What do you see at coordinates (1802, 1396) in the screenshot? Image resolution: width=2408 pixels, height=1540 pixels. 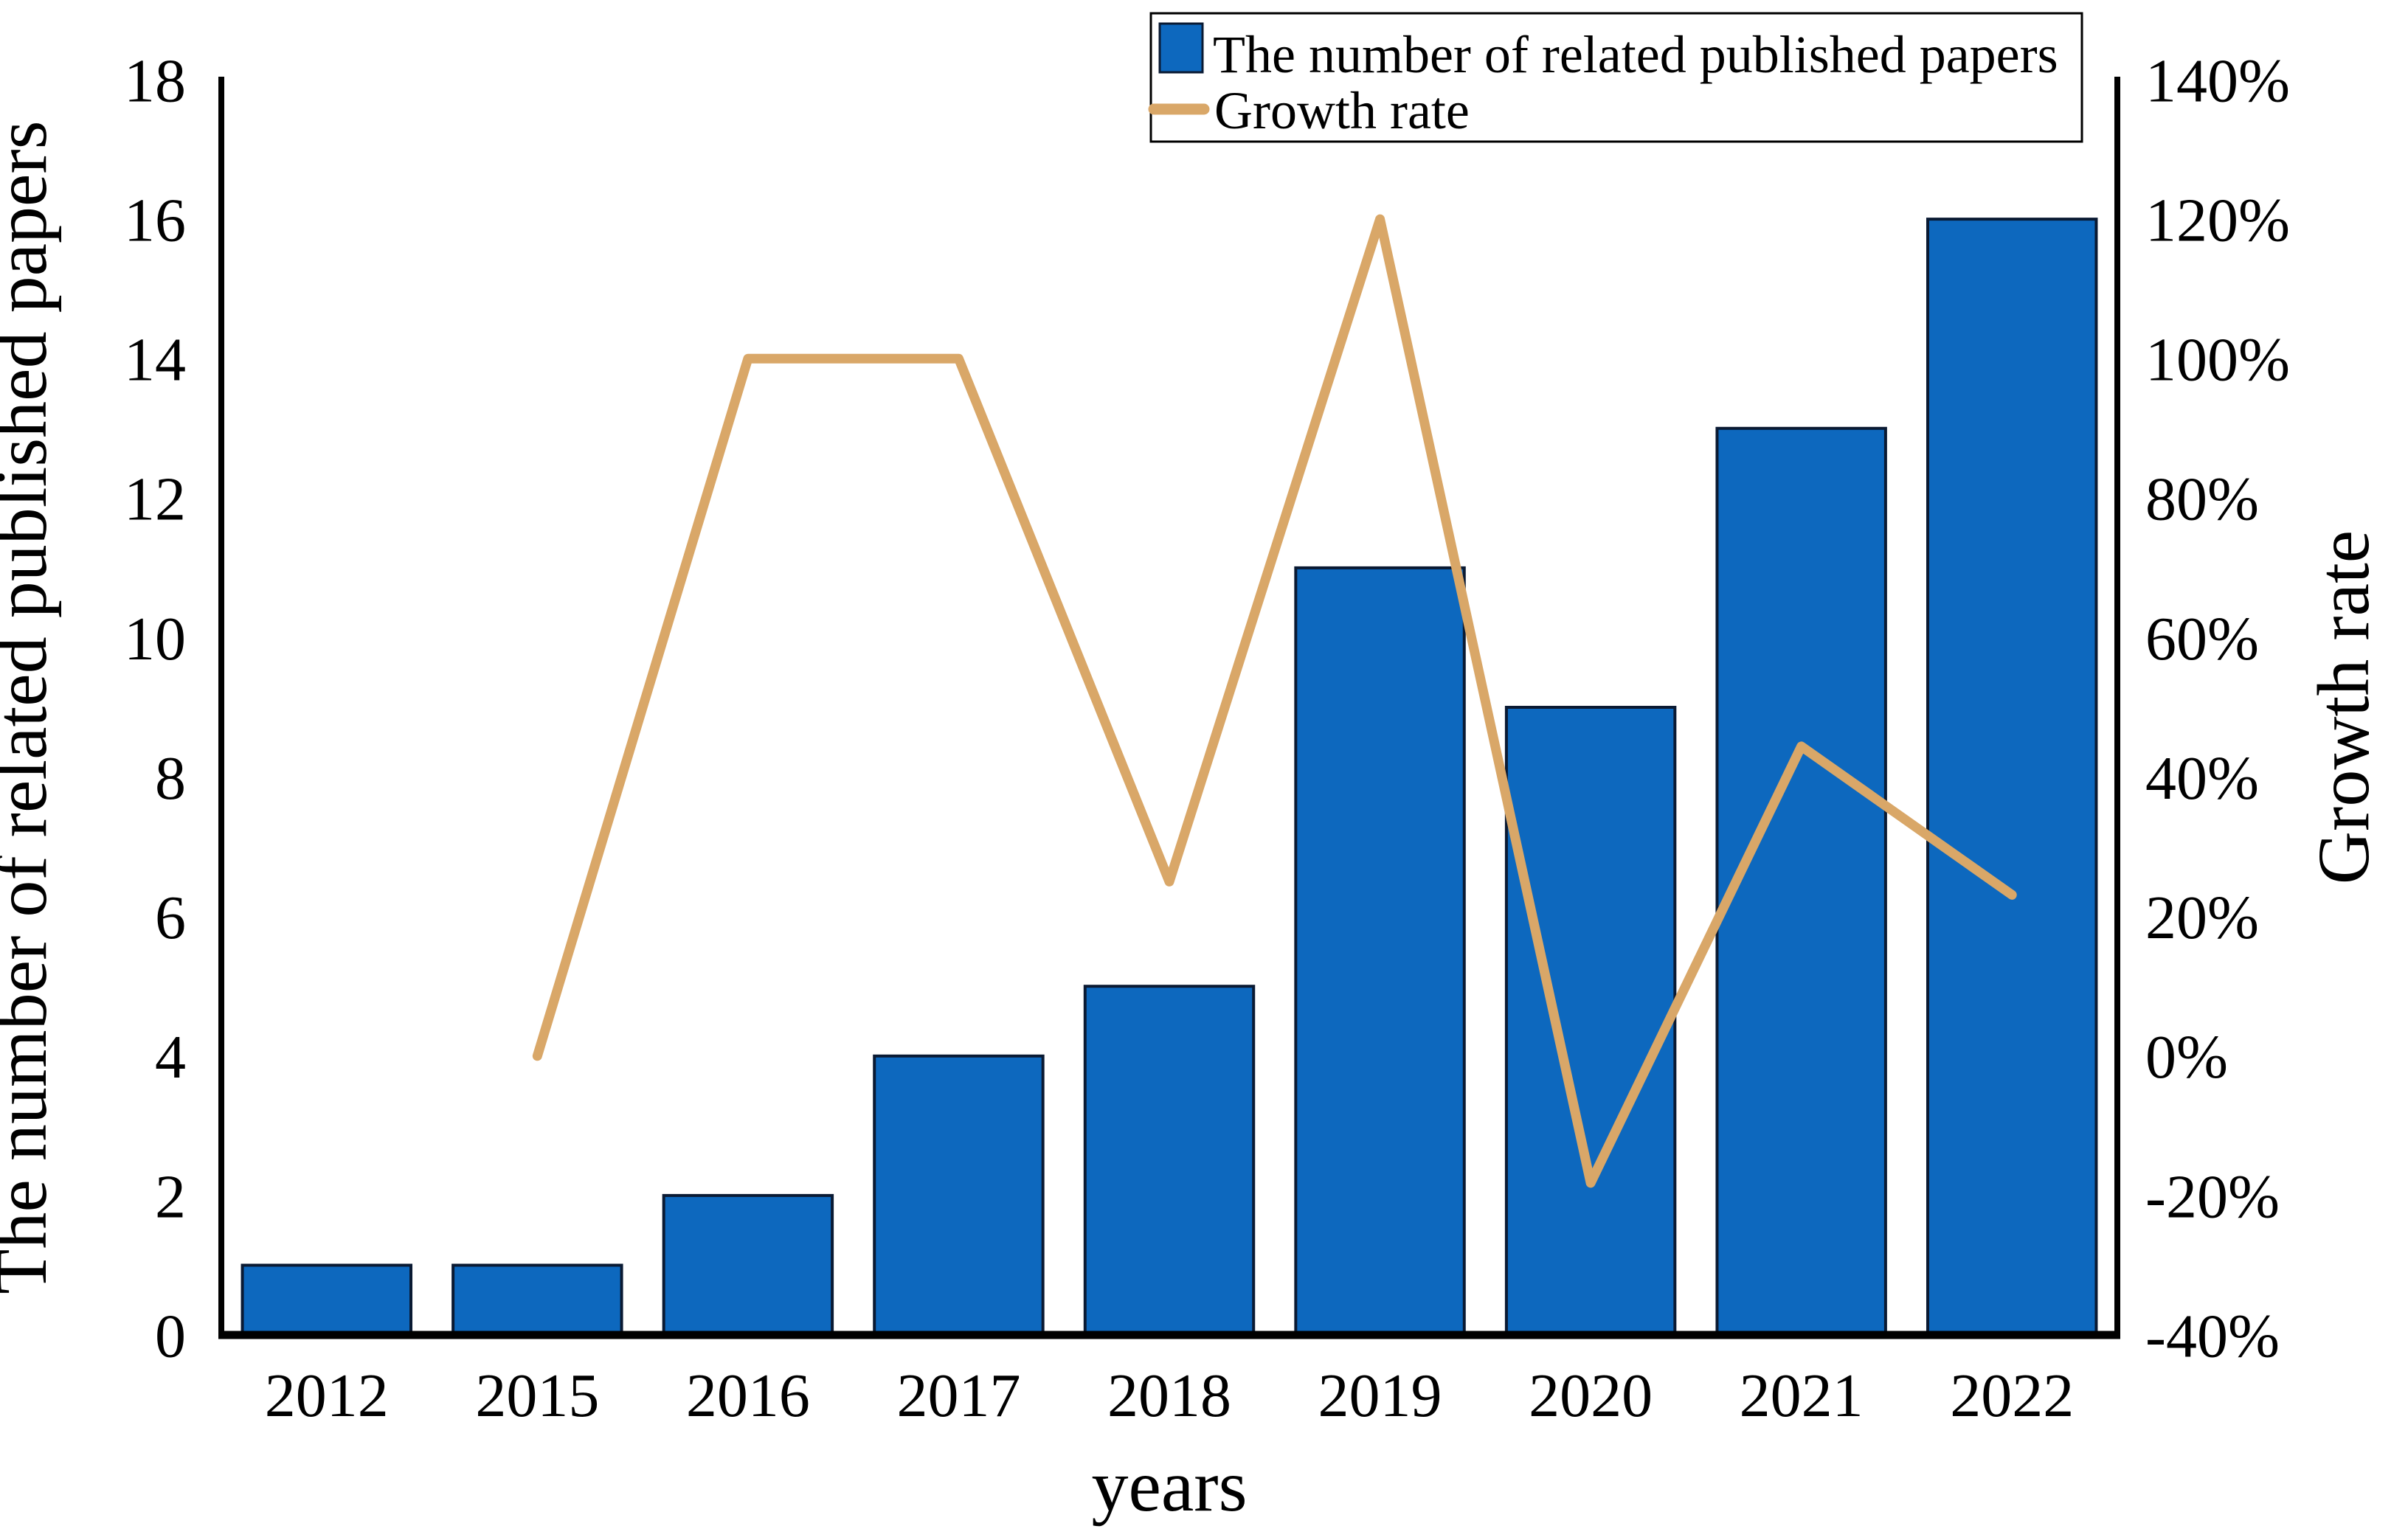 I see `x-tick-label-2021: 2021` at bounding box center [1802, 1396].